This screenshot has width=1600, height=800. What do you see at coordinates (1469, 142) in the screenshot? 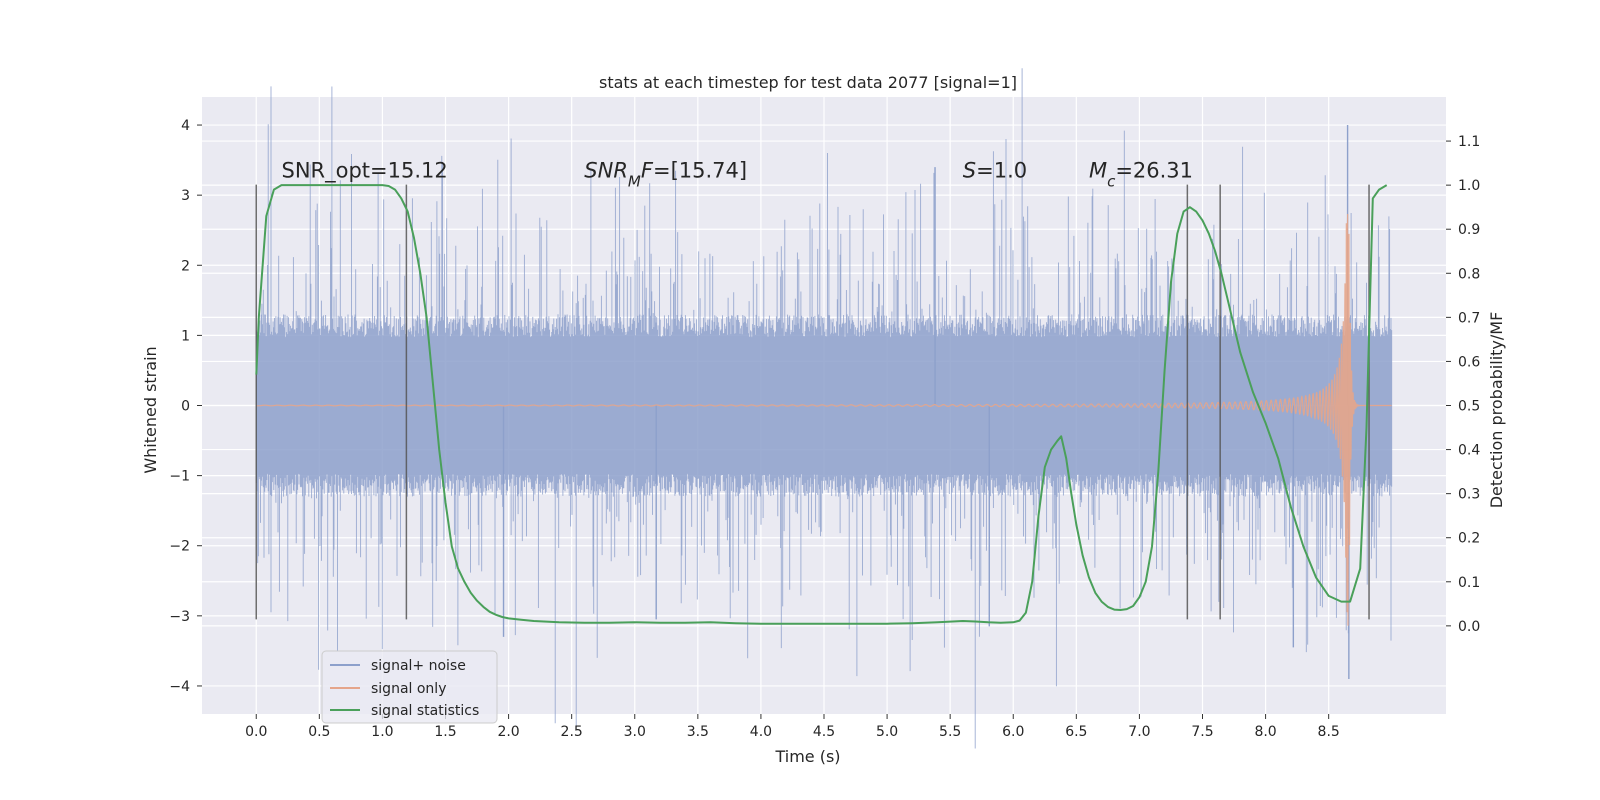
I see `y-right-tick-label-0: 1.1` at bounding box center [1469, 142].